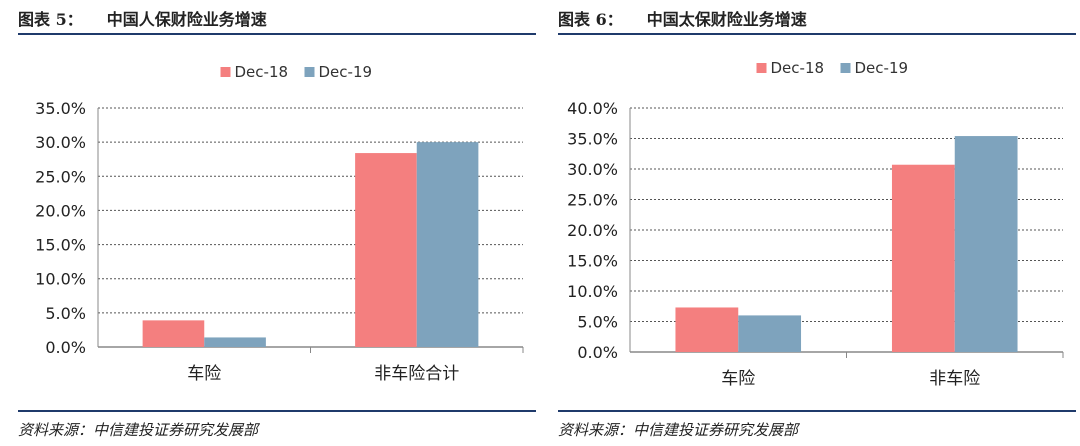 This screenshot has width=1080, height=446. What do you see at coordinates (954, 379) in the screenshot?
I see `x-tick-label: 非车险` at bounding box center [954, 379].